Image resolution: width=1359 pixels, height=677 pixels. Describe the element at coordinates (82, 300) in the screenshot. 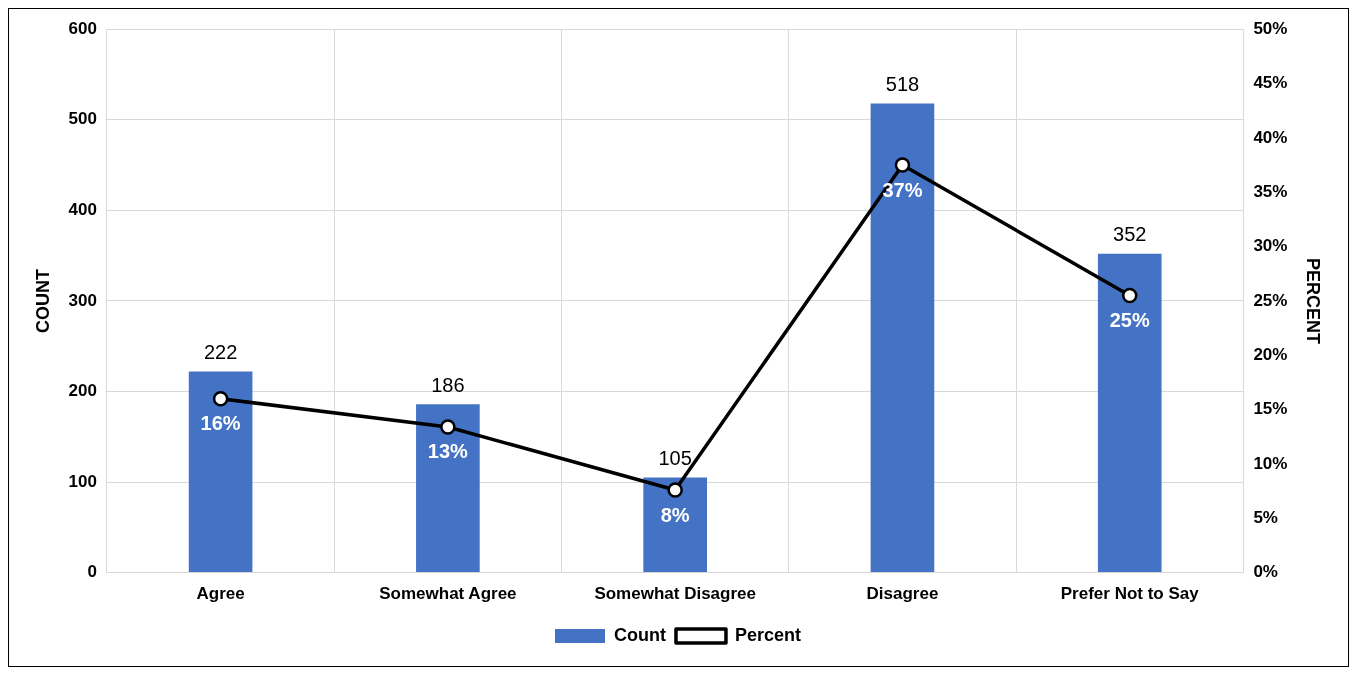

I see `y-tick-label: 300` at that location.